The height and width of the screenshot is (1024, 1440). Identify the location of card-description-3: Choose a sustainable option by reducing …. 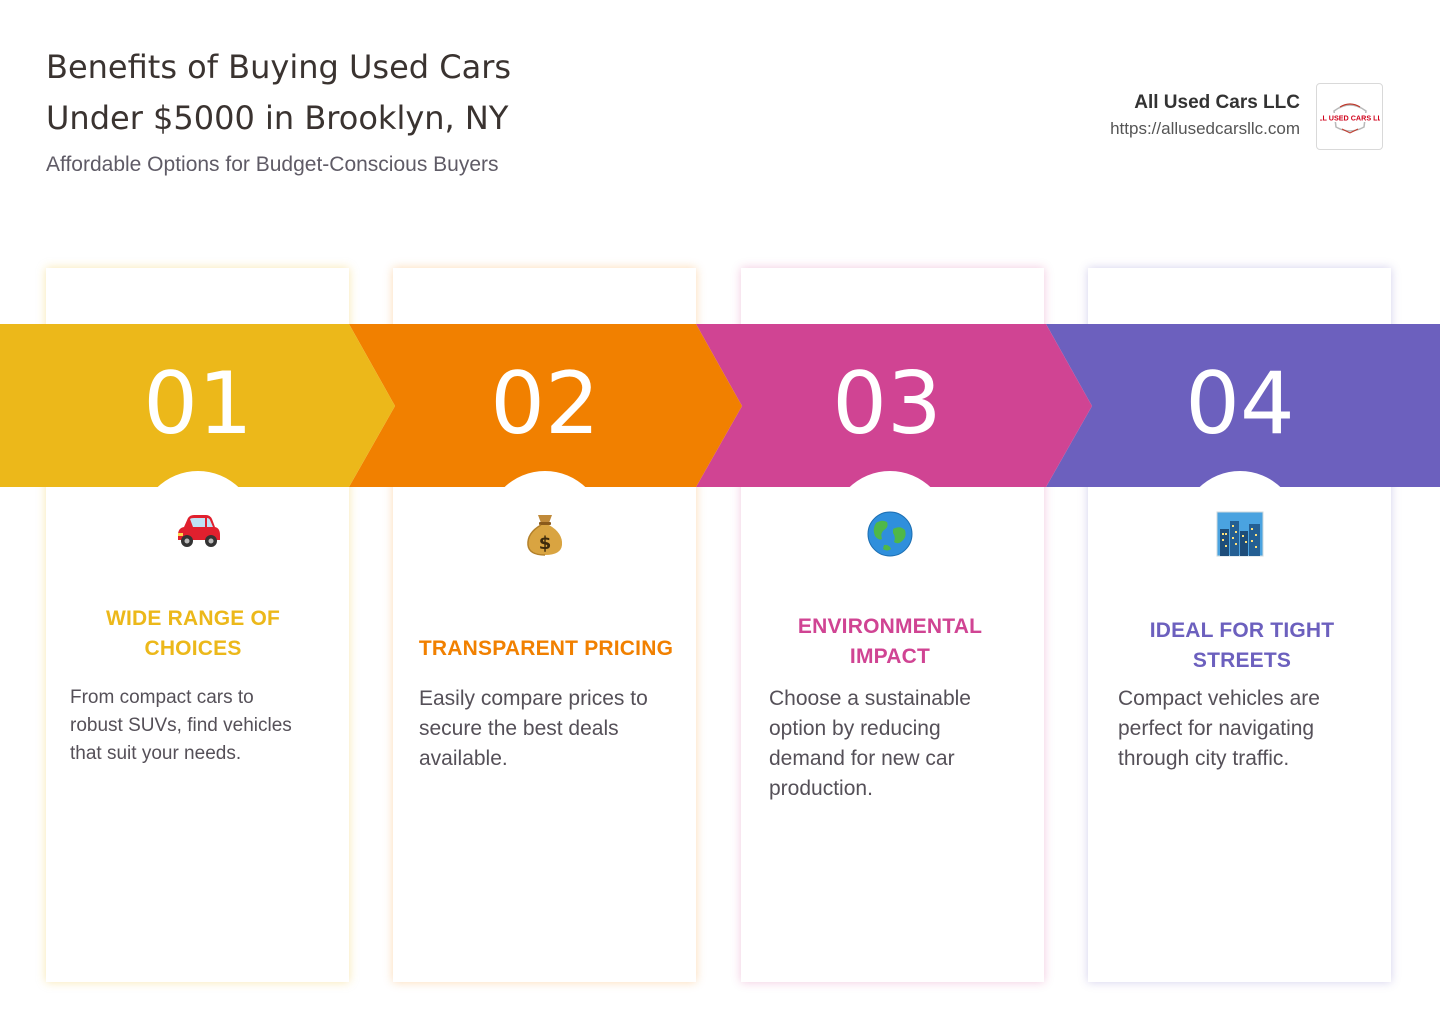
(899, 744).